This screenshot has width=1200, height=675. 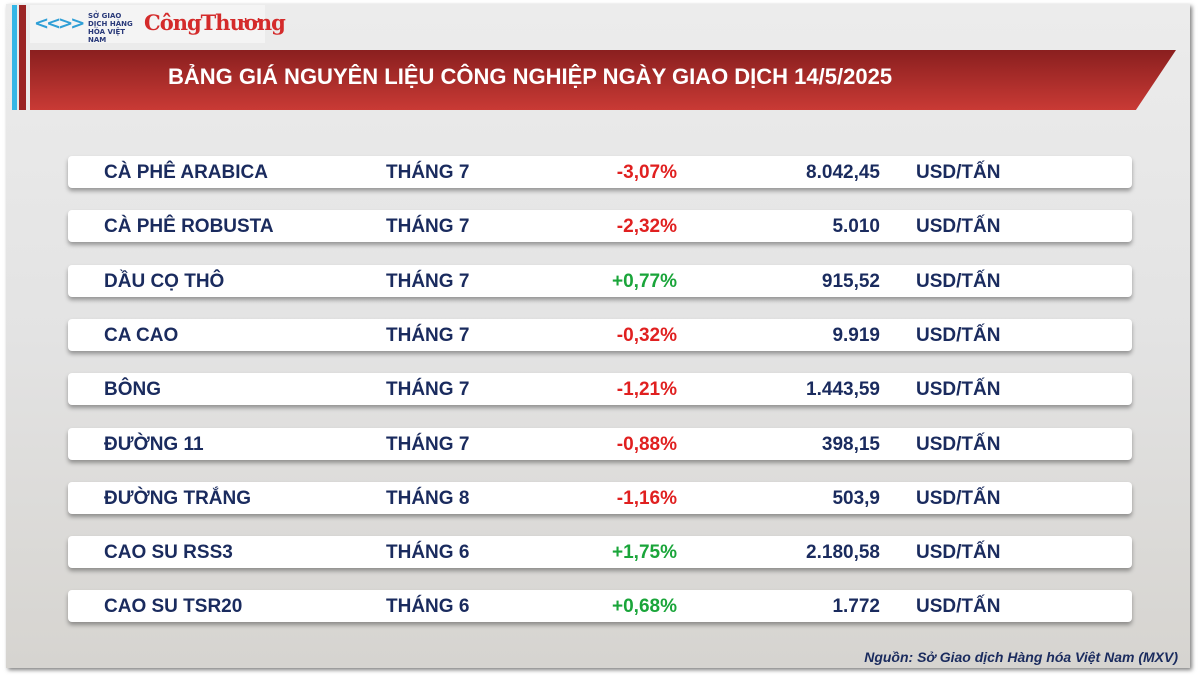 I want to click on mxv-logo-text: SỞ GIAO DỊCH HÀNG HÓA VIỆT NAM, so click(x=110, y=28).